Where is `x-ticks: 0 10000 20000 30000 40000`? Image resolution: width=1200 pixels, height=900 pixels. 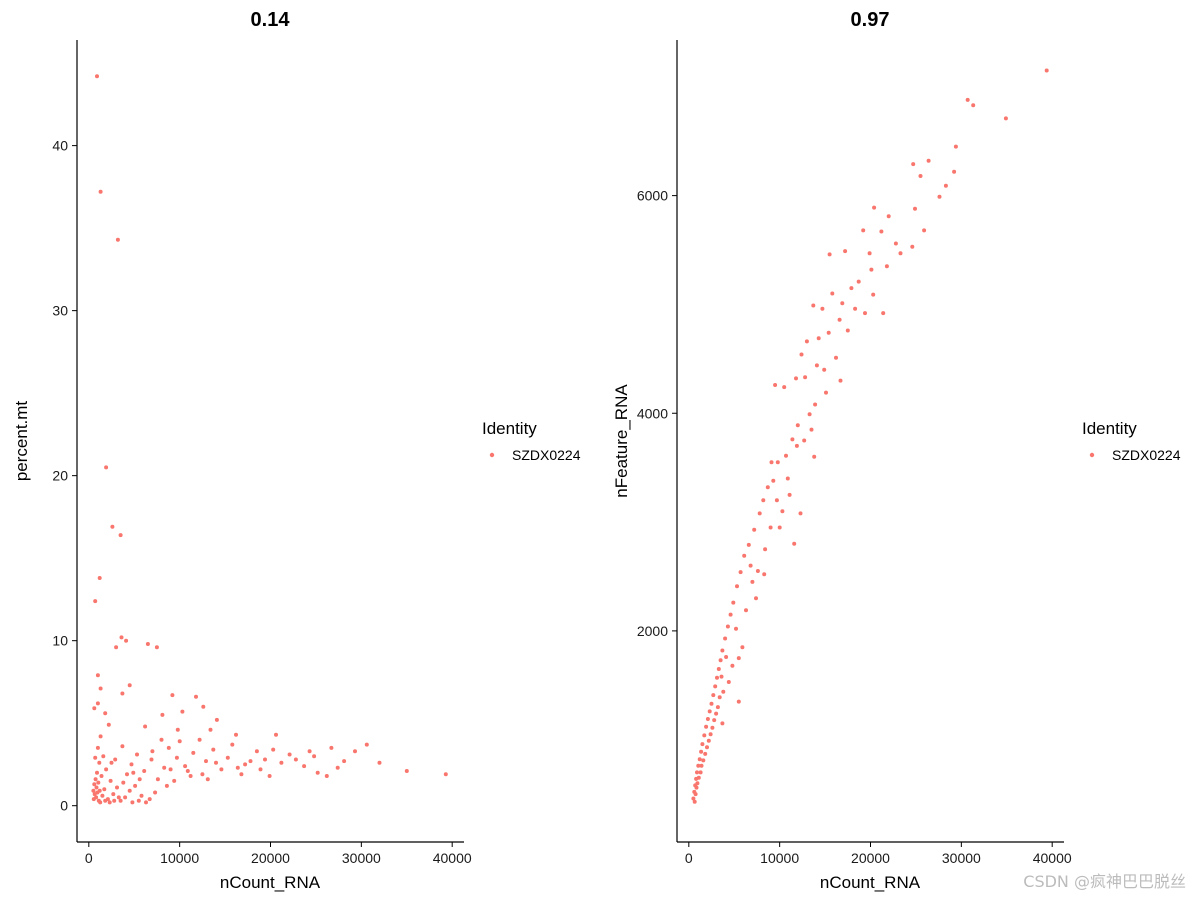
x-ticks: 0 10000 20000 30000 40000 is located at coordinates (278, 854).